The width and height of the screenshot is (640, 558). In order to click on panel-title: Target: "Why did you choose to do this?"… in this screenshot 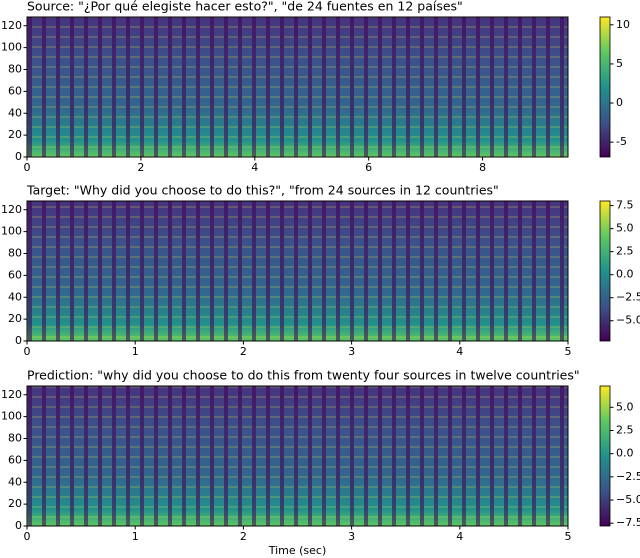, I will do `click(262, 190)`.